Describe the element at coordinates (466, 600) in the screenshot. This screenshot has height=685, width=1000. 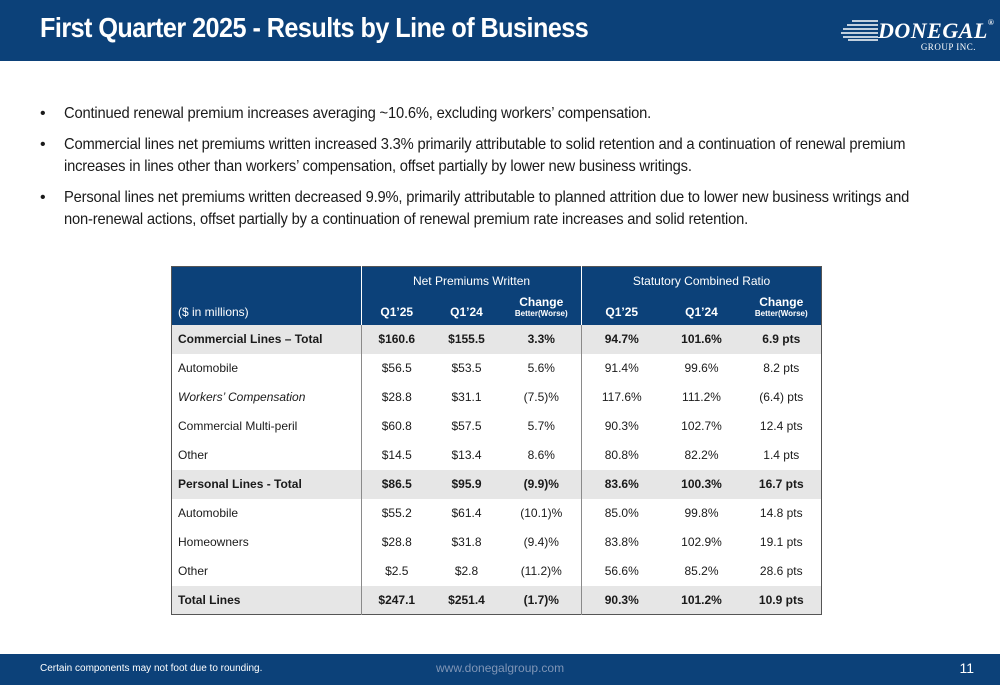
I see `cell-npw-q124: $251.4` at that location.